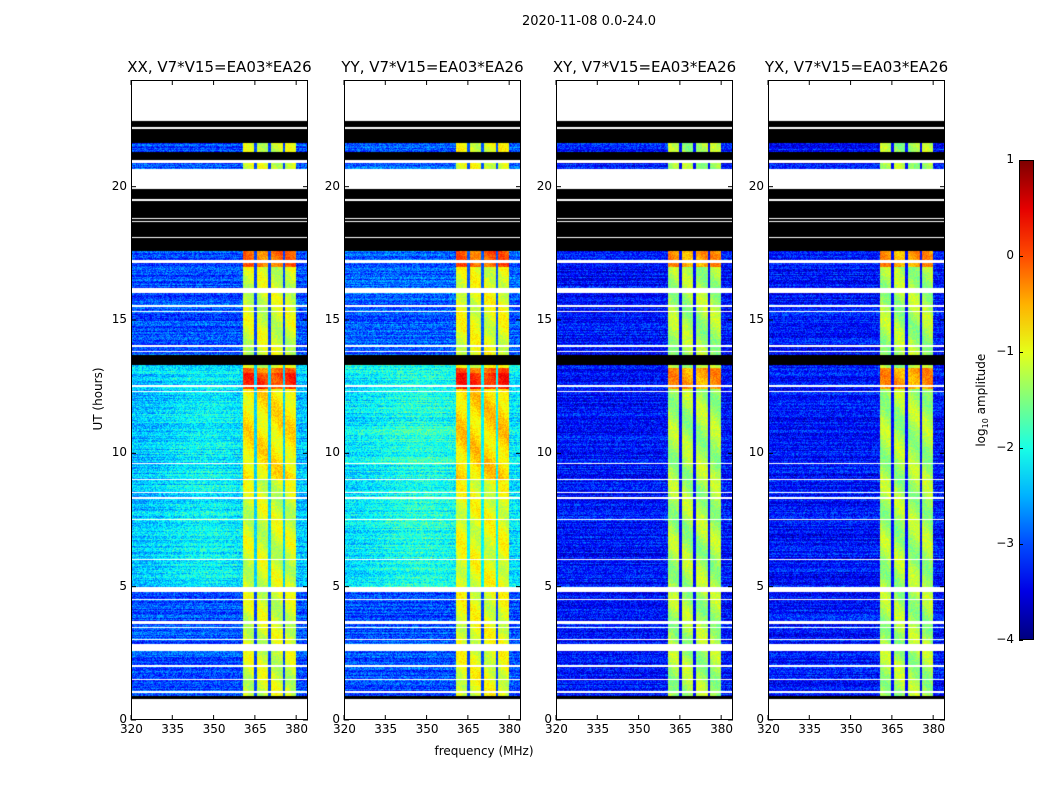  I want to click on x-axis-label: frequency (MHz), so click(484, 751).